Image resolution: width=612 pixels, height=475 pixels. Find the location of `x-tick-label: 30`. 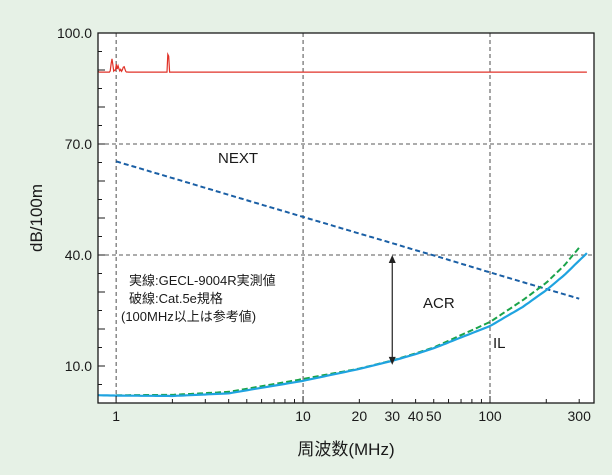

x-tick-label: 30 is located at coordinates (392, 416).